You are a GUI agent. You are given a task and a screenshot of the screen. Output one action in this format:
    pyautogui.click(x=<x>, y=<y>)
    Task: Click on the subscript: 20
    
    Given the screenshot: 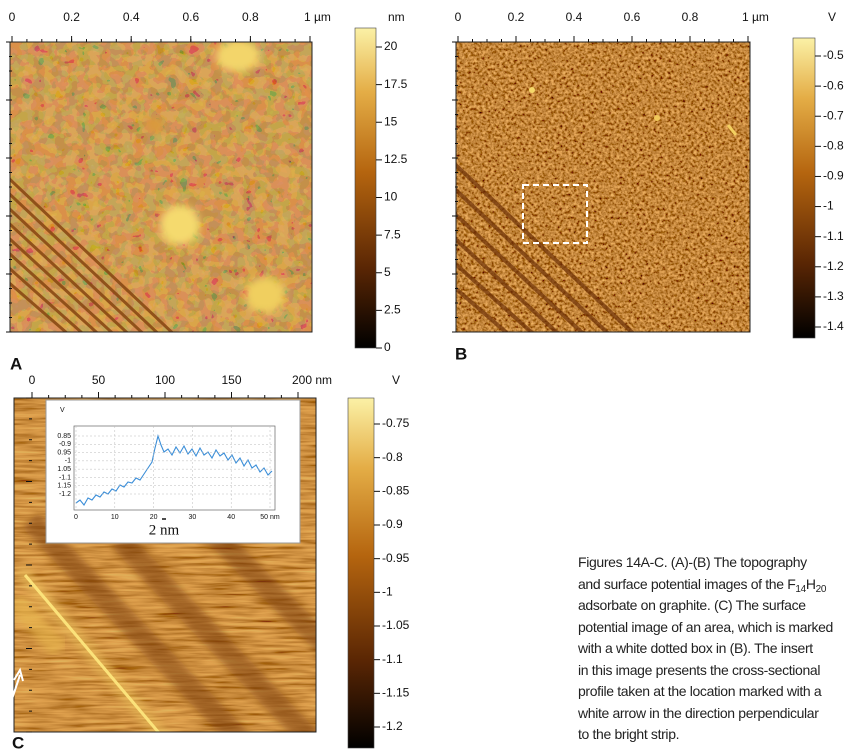 What is the action you would take?
    pyautogui.click(x=821, y=589)
    